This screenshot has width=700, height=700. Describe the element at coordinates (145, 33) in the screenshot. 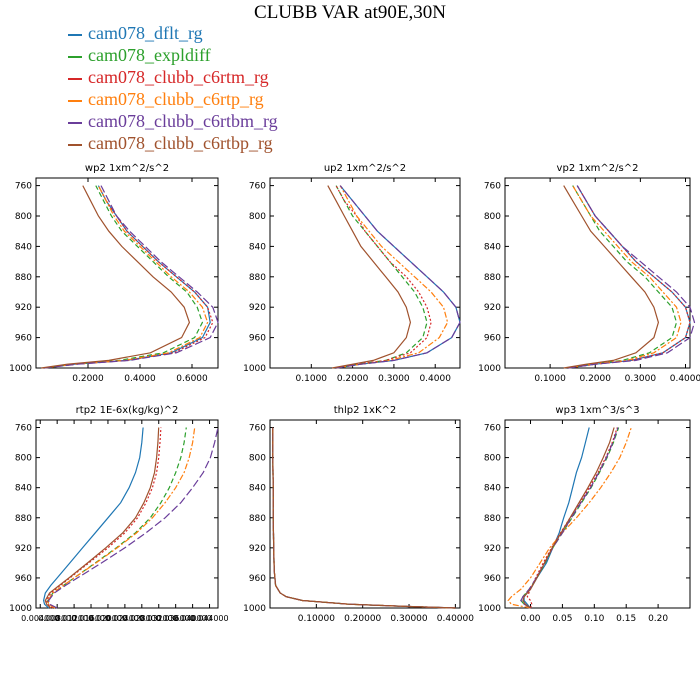

I see `legend-label: cam078_dflt_rg` at that location.